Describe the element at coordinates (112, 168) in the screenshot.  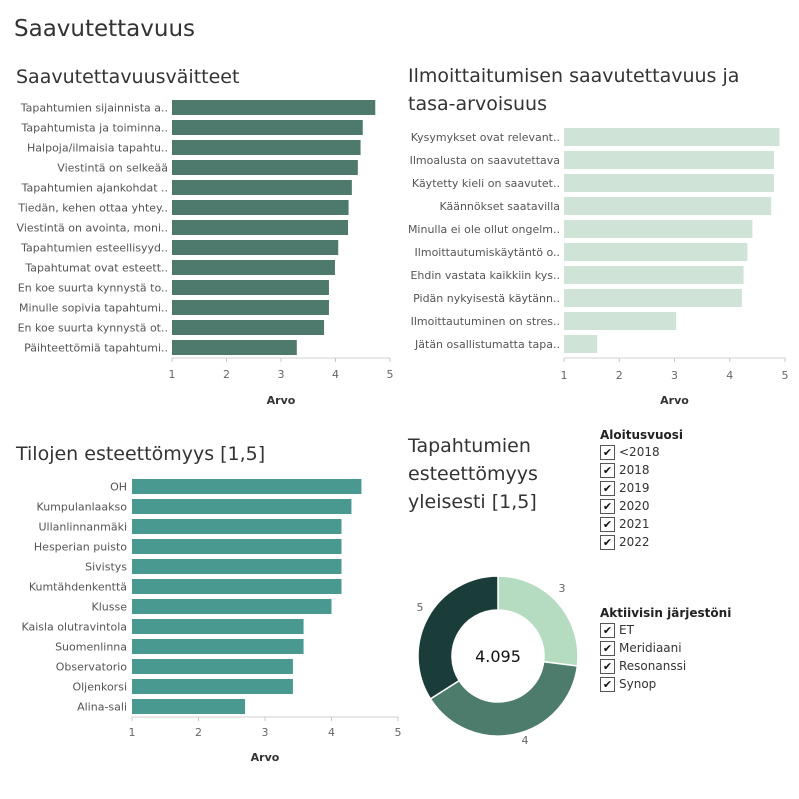
I see `bar-label: Viestintä on selkeää` at that location.